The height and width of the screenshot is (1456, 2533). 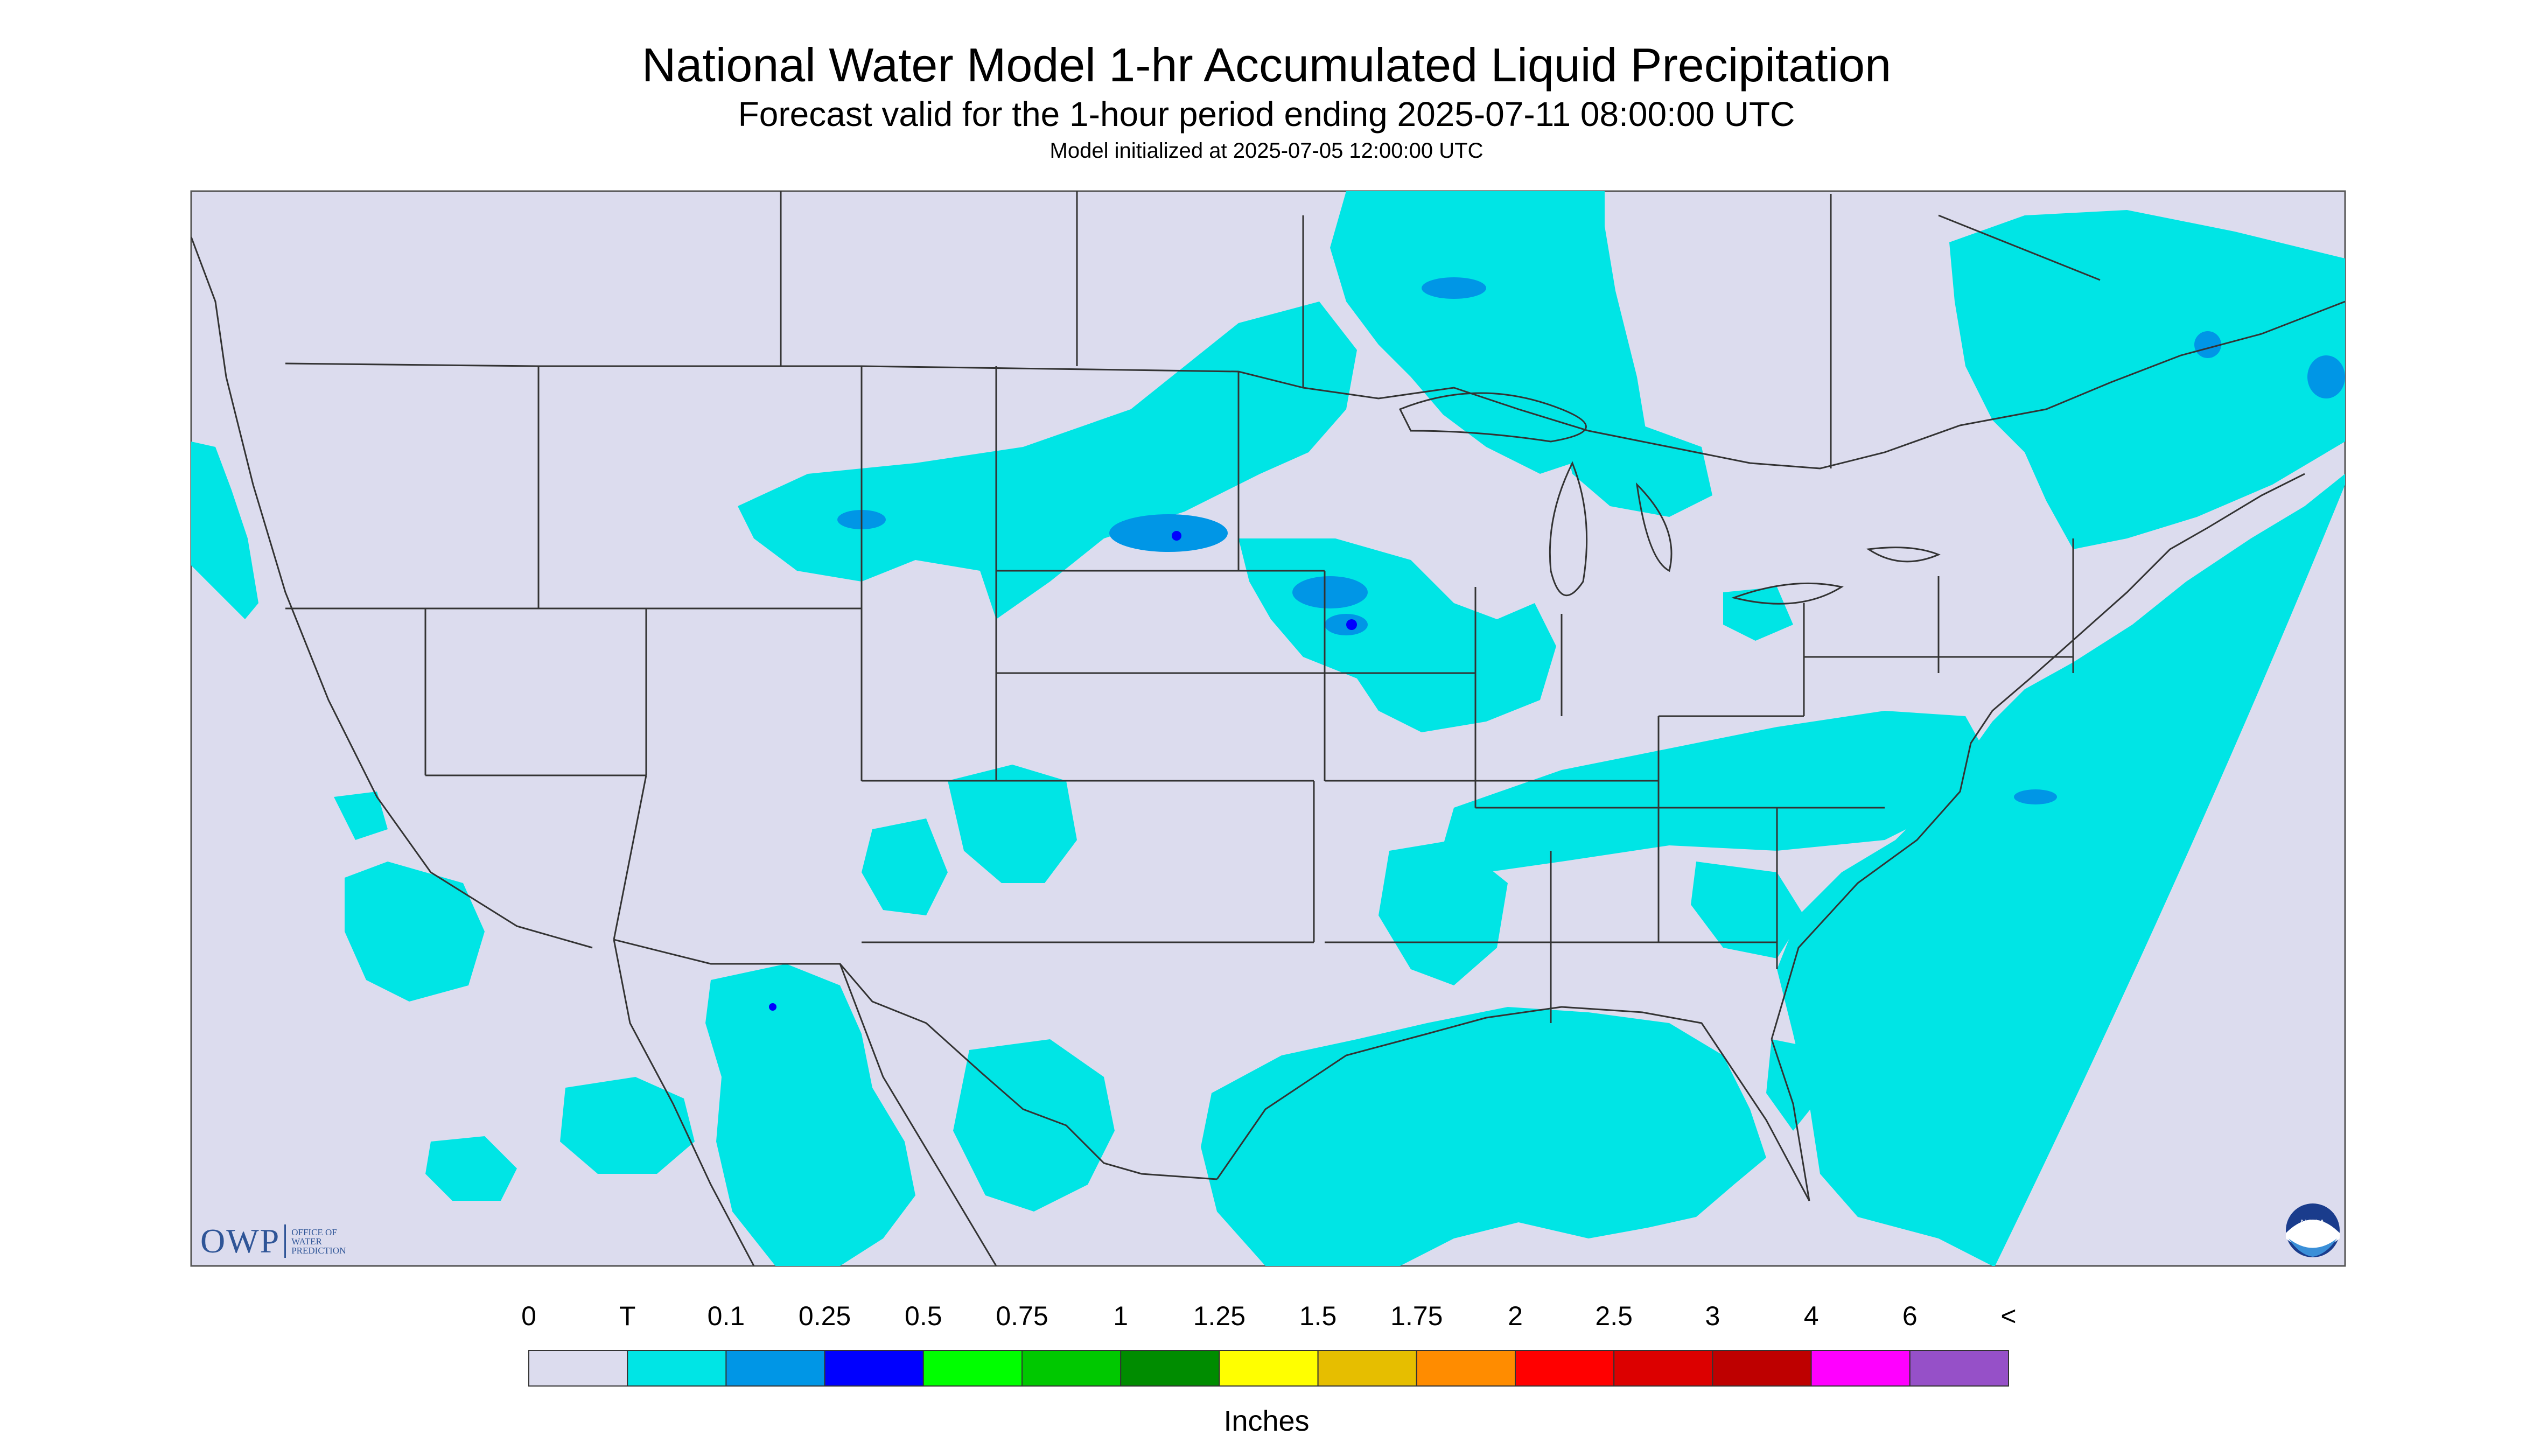 I want to click on legend-colorbar, so click(x=1269, y=1368).